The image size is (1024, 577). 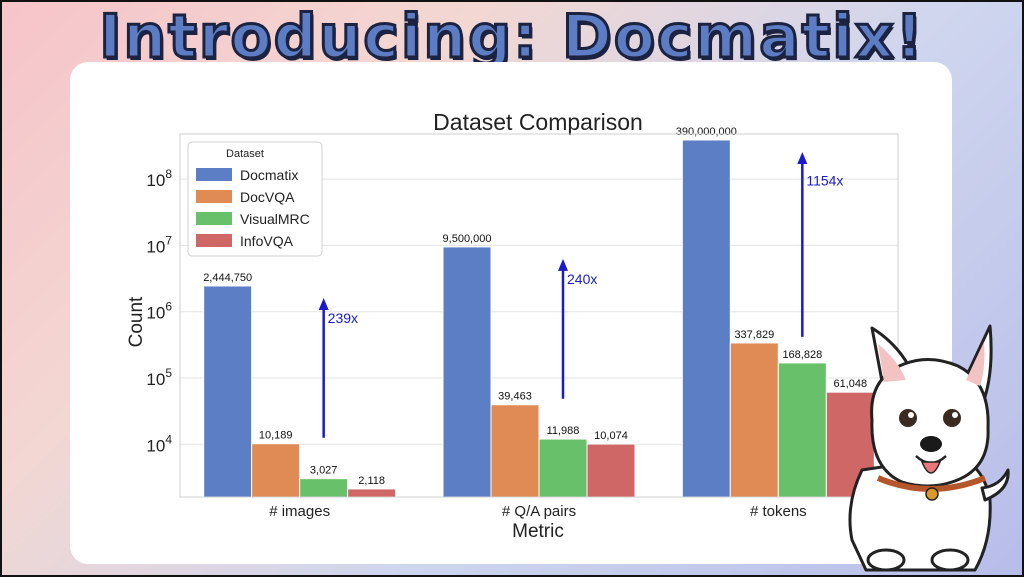 What do you see at coordinates (159, 244) in the screenshot?
I see `y-tick-label: 10⁷` at bounding box center [159, 244].